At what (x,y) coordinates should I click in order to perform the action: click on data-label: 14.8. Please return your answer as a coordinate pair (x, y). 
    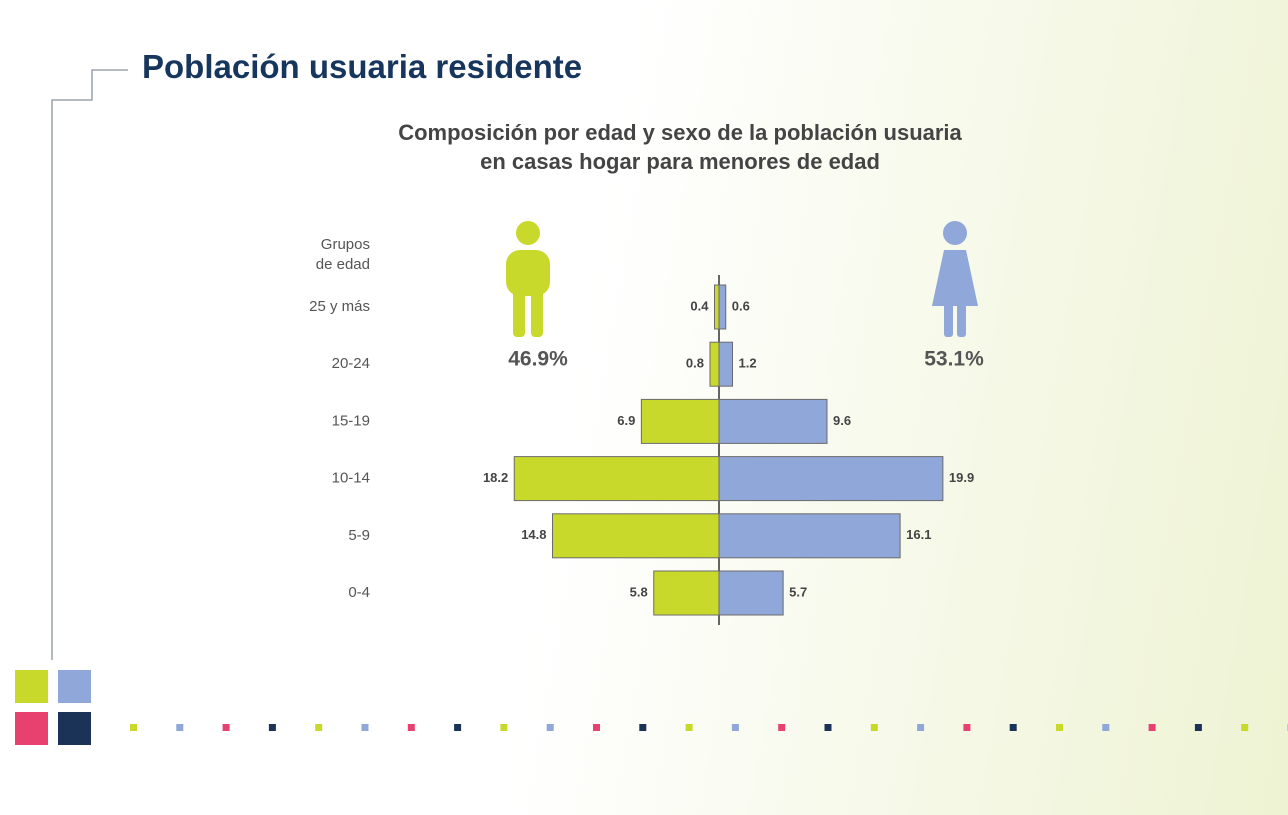
    Looking at the image, I should click on (533, 534).